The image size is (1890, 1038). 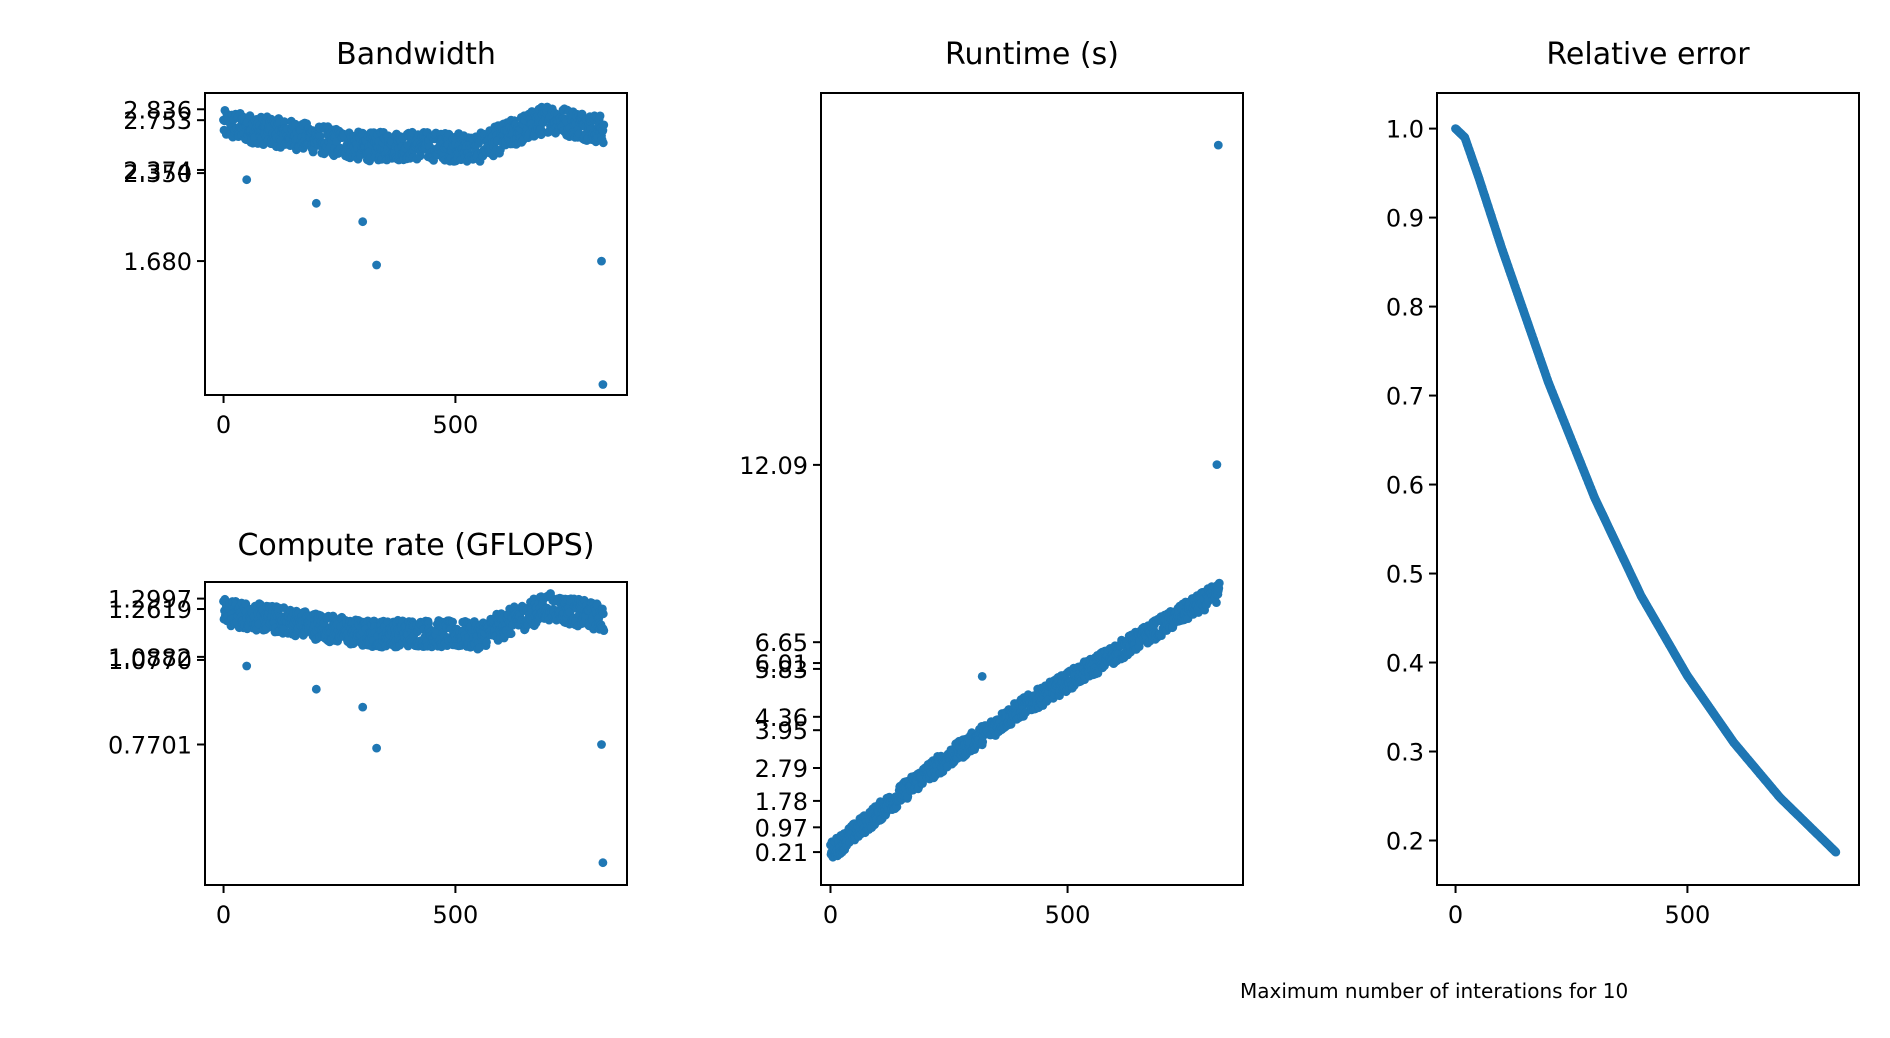 I want to click on compute-rate-title: Compute rate (GFLOPS), so click(x=415, y=545).